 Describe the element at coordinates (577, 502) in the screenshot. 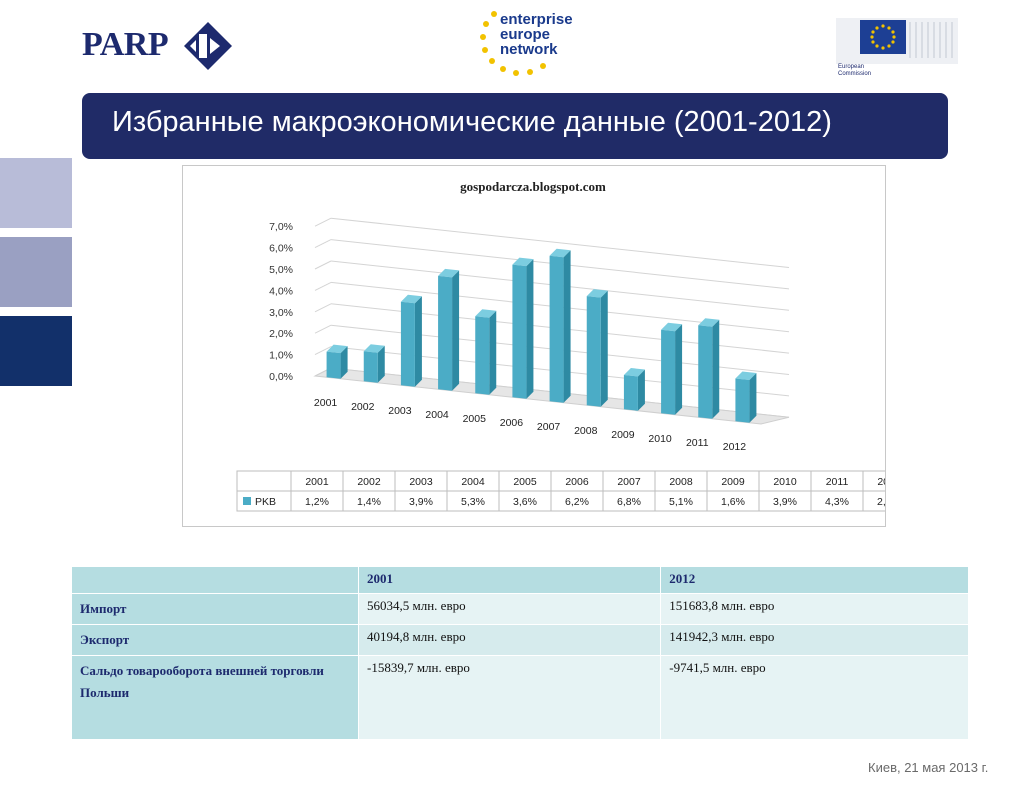

I see `data-label: 6,2%` at that location.